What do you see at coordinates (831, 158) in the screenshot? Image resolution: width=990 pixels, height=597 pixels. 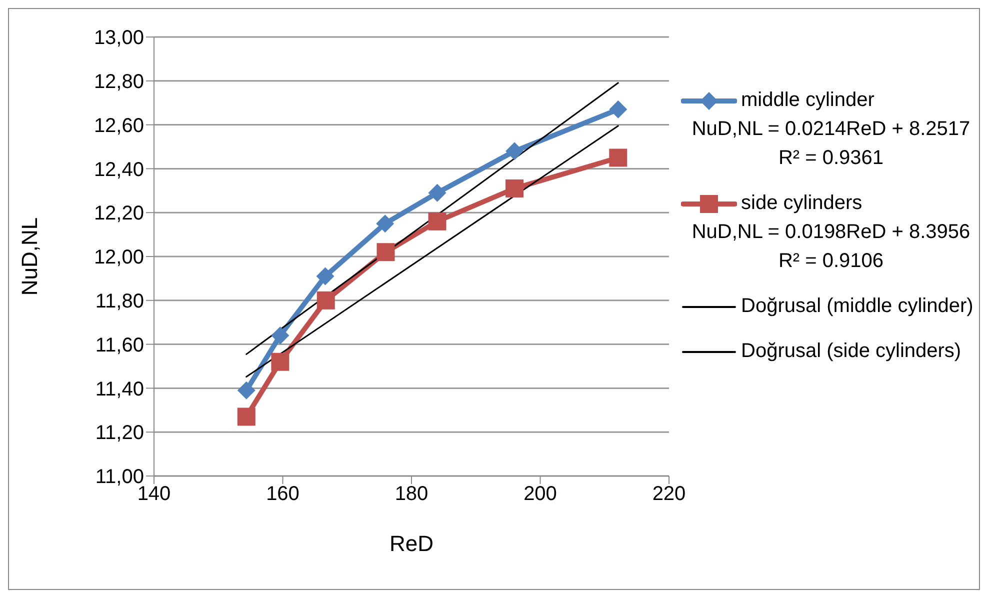 I see `text: R² = 0.9361` at bounding box center [831, 158].